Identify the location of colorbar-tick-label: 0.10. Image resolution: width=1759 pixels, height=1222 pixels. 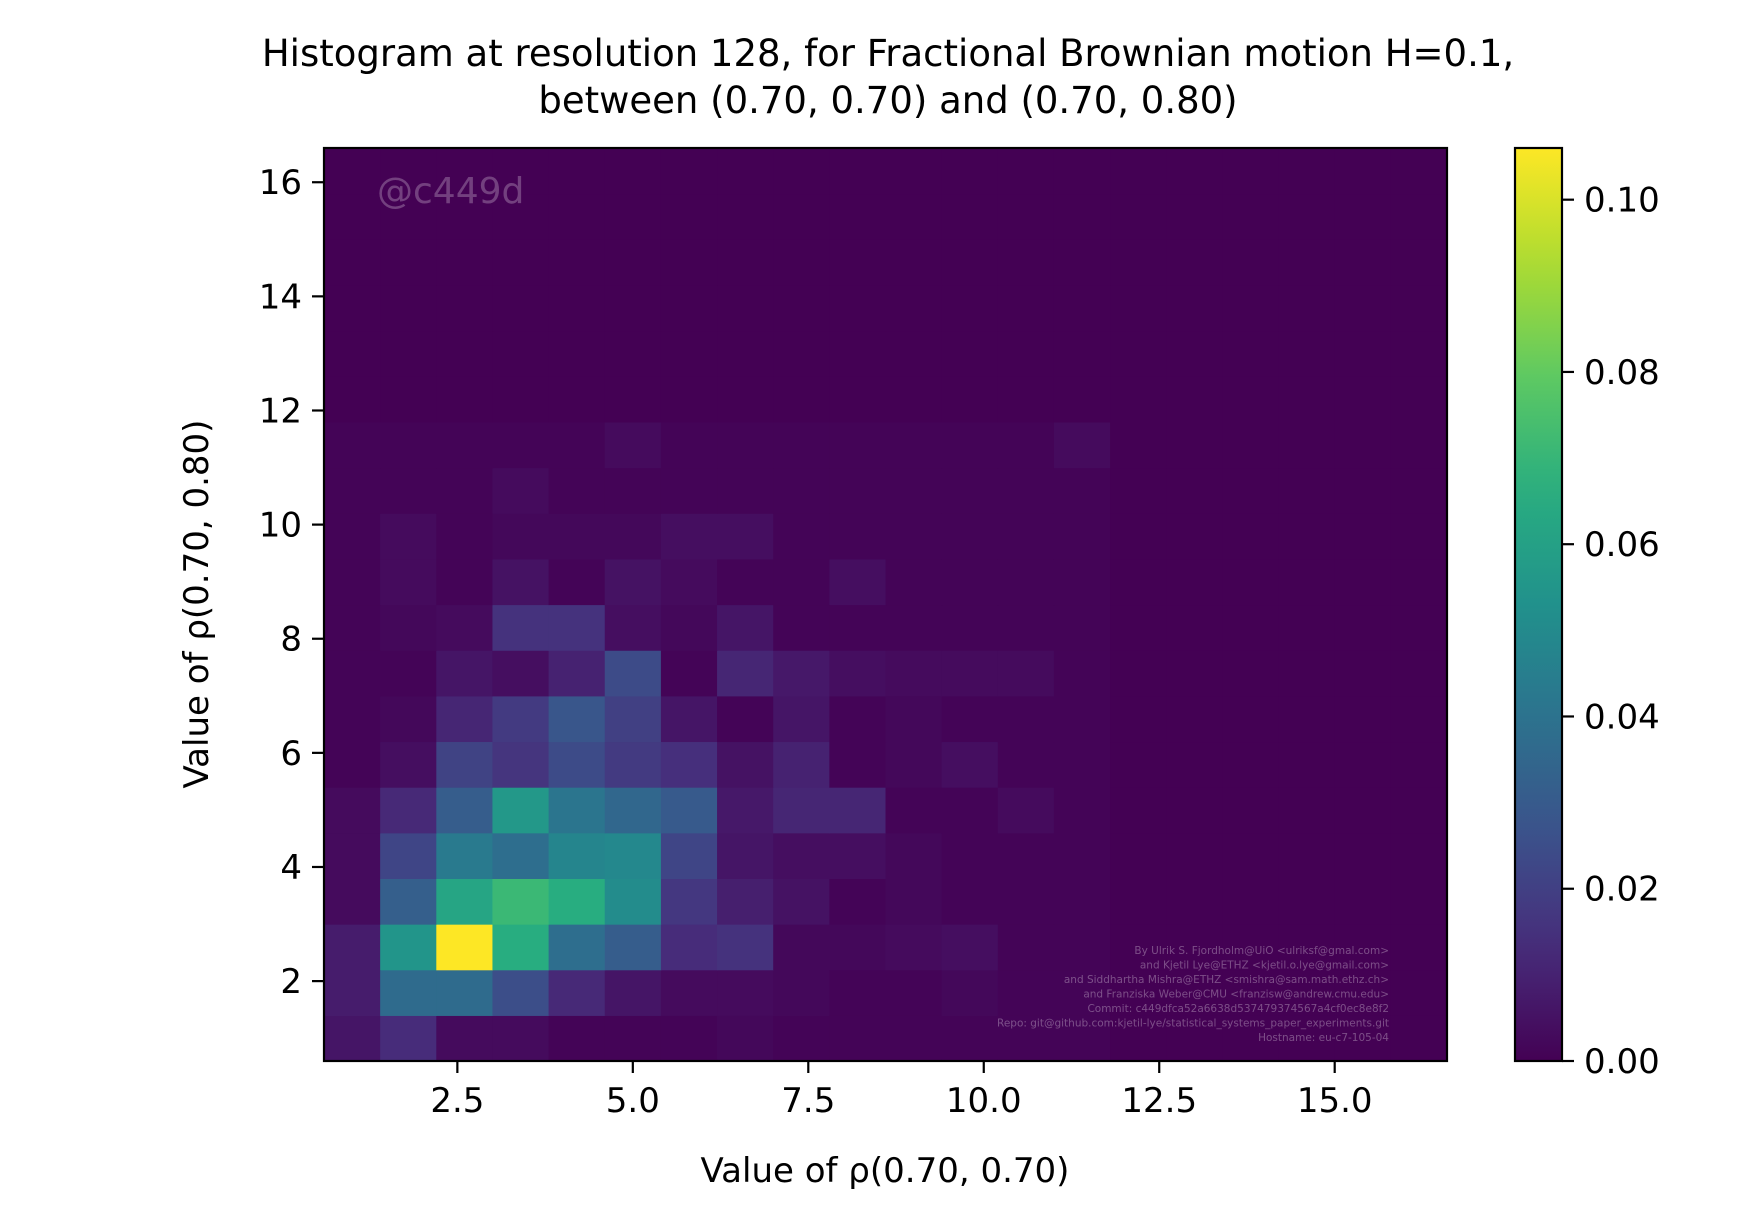
(1622, 201).